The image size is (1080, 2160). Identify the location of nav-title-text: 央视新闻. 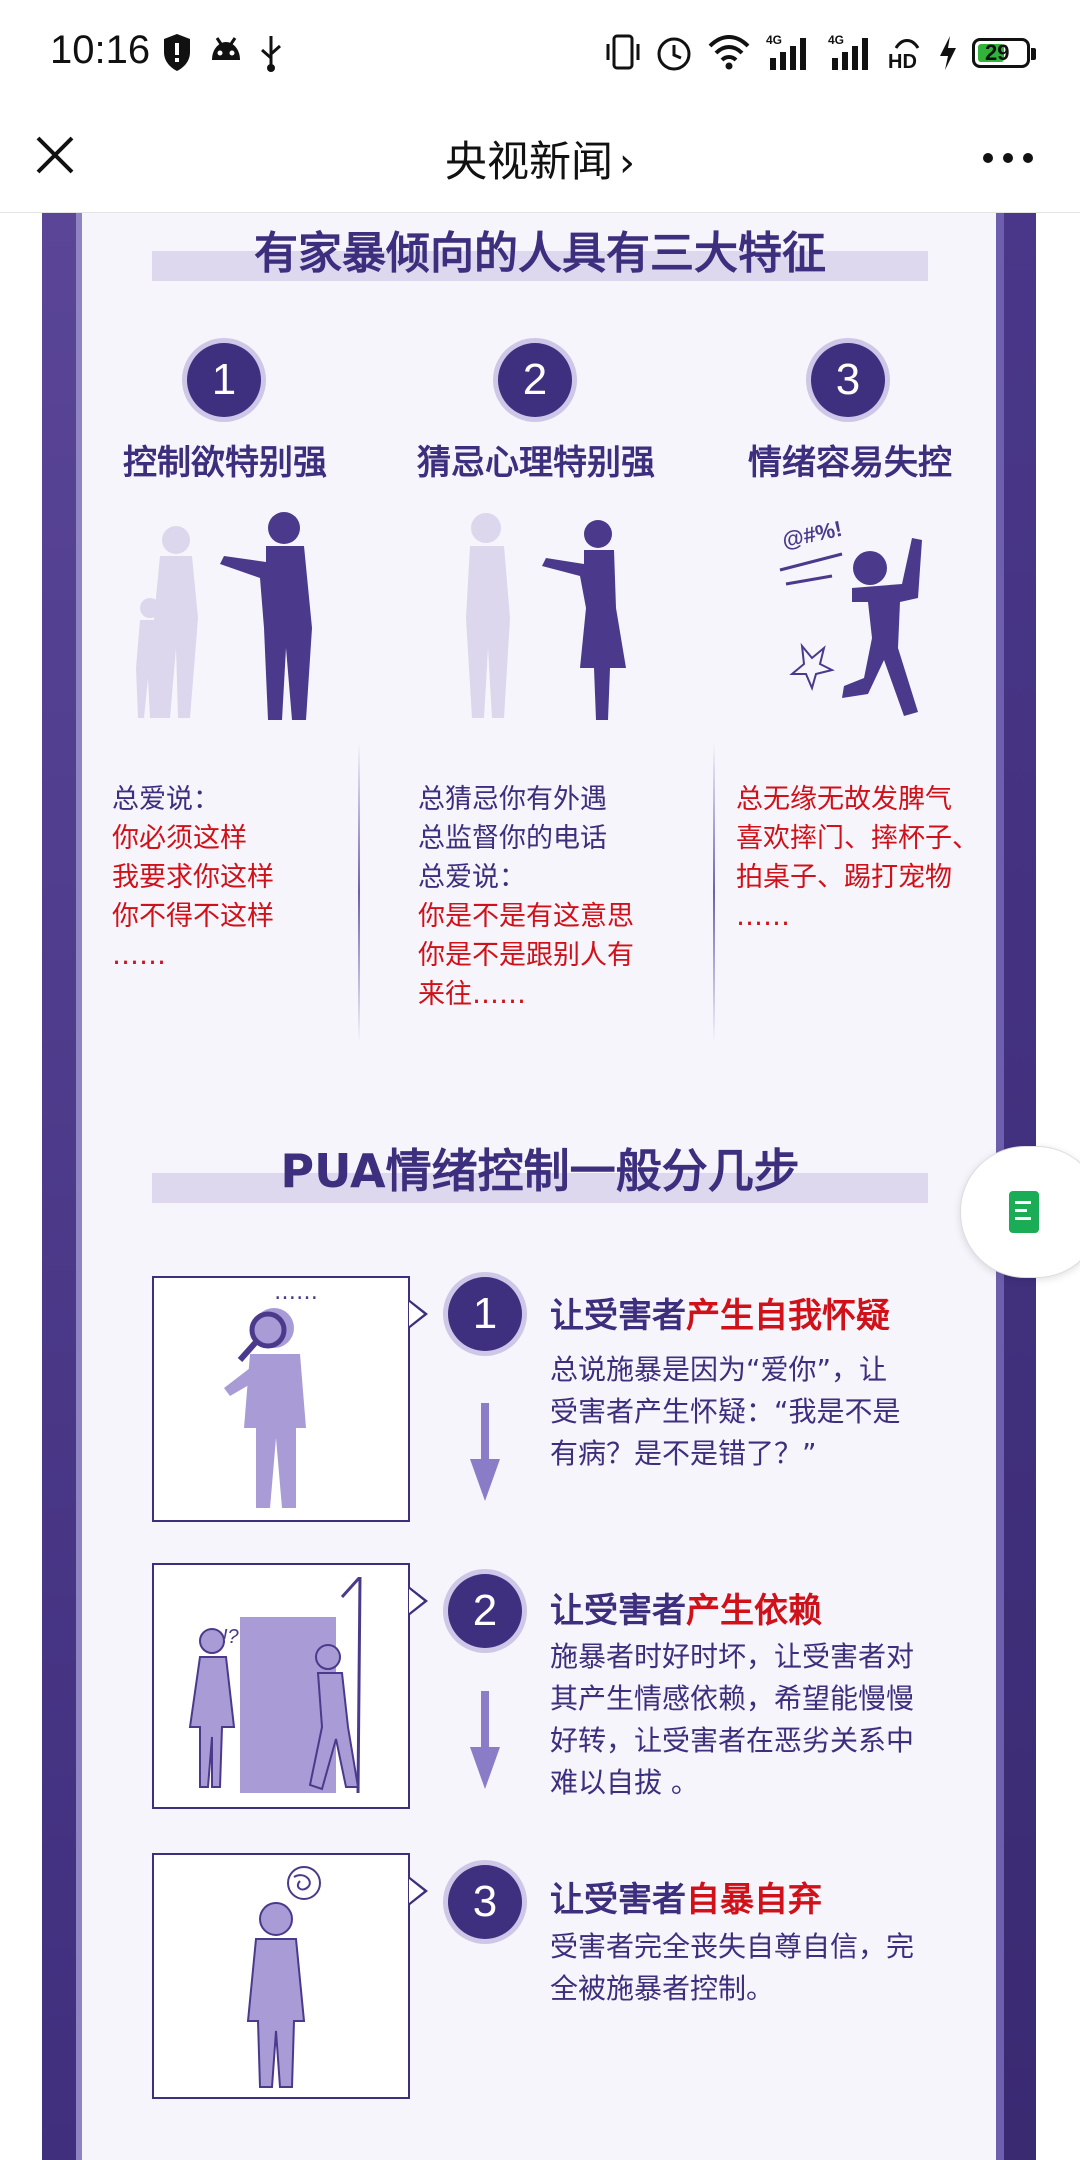
(528, 161).